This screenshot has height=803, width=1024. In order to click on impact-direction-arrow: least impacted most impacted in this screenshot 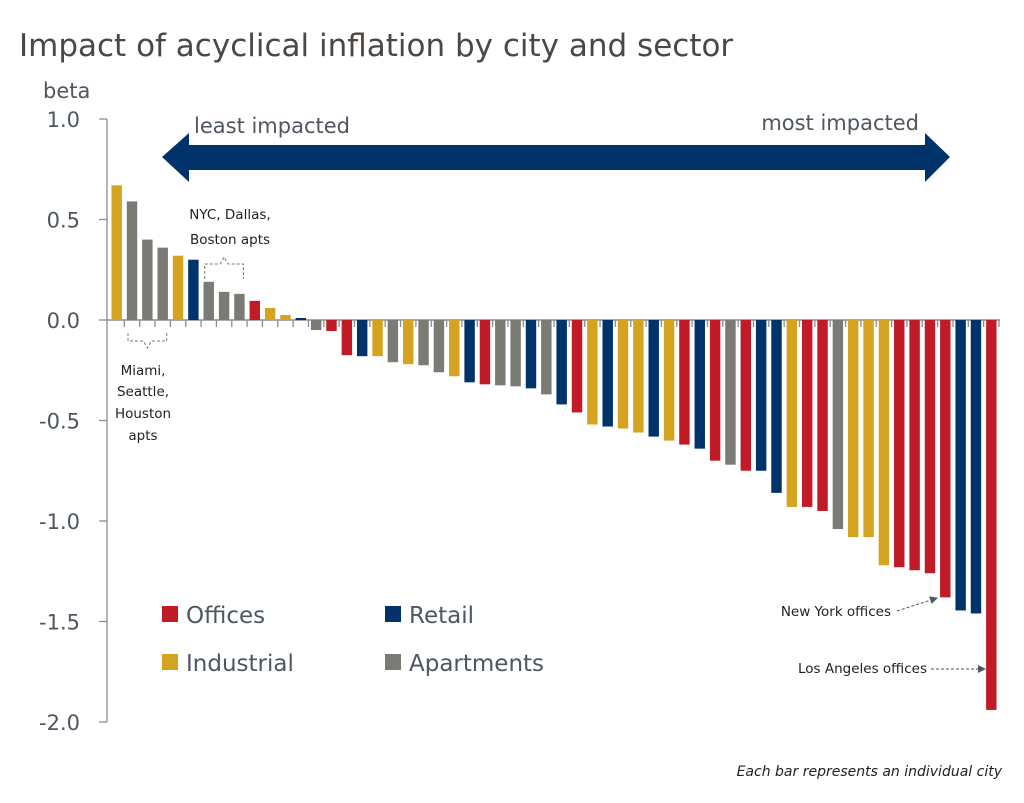, I will do `click(556, 146)`.